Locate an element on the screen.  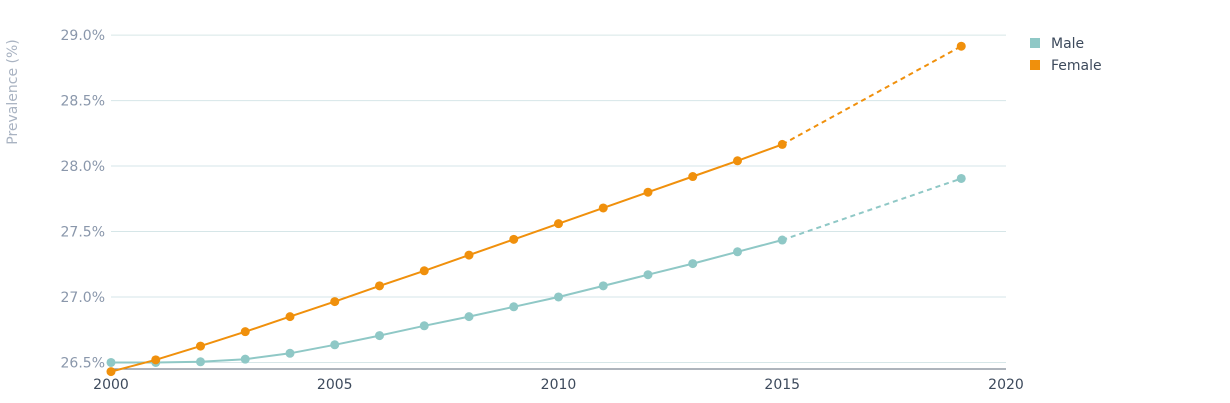
legend: Male Female is located at coordinates (1066, 55).